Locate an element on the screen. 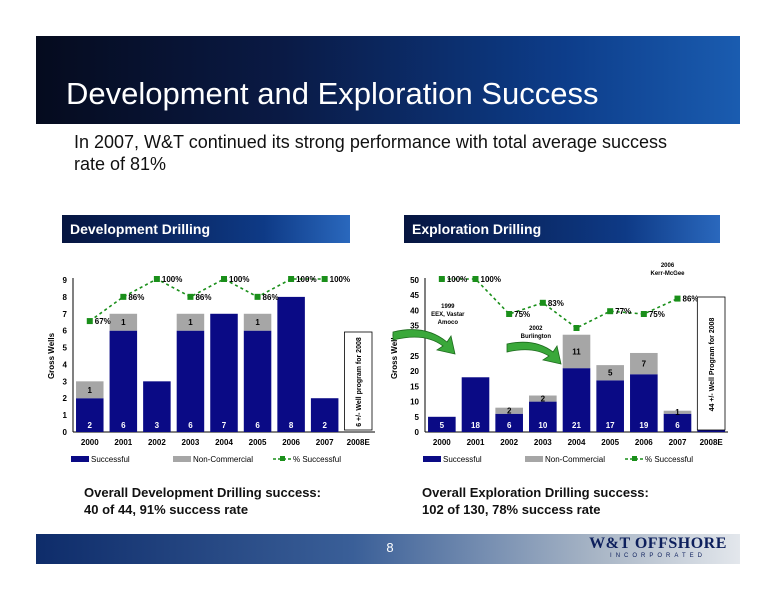  company-logo: W&T OFFSHORE INCORPORATED is located at coordinates (658, 549).